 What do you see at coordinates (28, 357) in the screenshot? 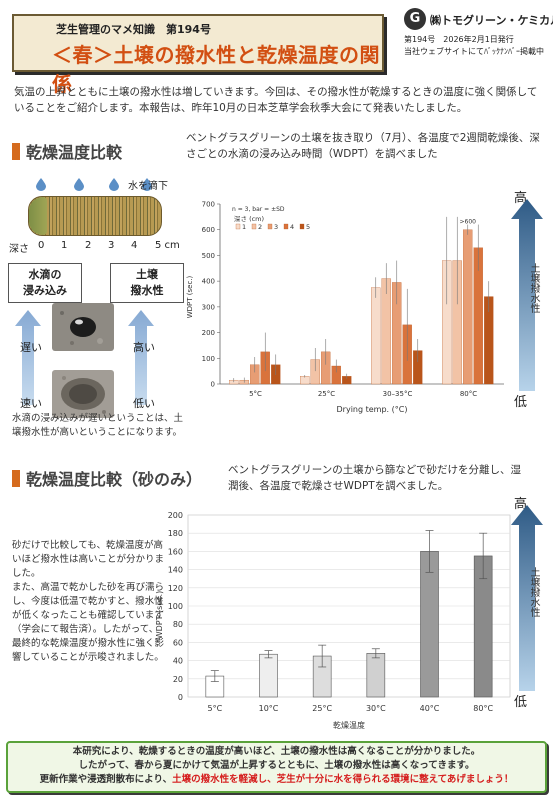
I see `infiltration-arrow-icon` at bounding box center [28, 357].